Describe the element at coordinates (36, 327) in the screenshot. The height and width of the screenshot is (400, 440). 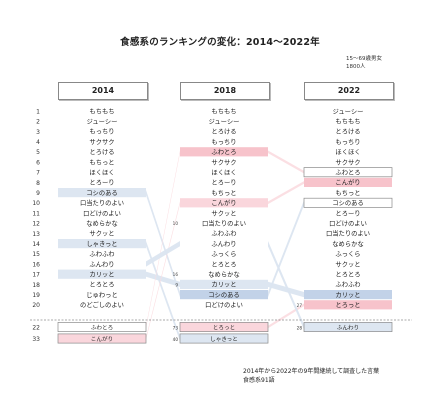
I see `extra-rank-2014-0: 22` at that location.